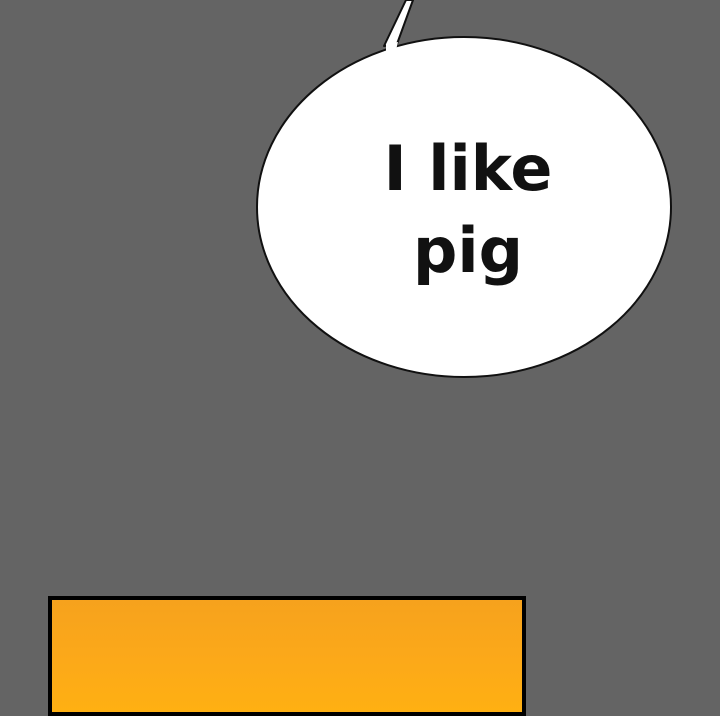 This screenshot has width=720, height=716. I want to click on orange-panel, so click(287, 656).